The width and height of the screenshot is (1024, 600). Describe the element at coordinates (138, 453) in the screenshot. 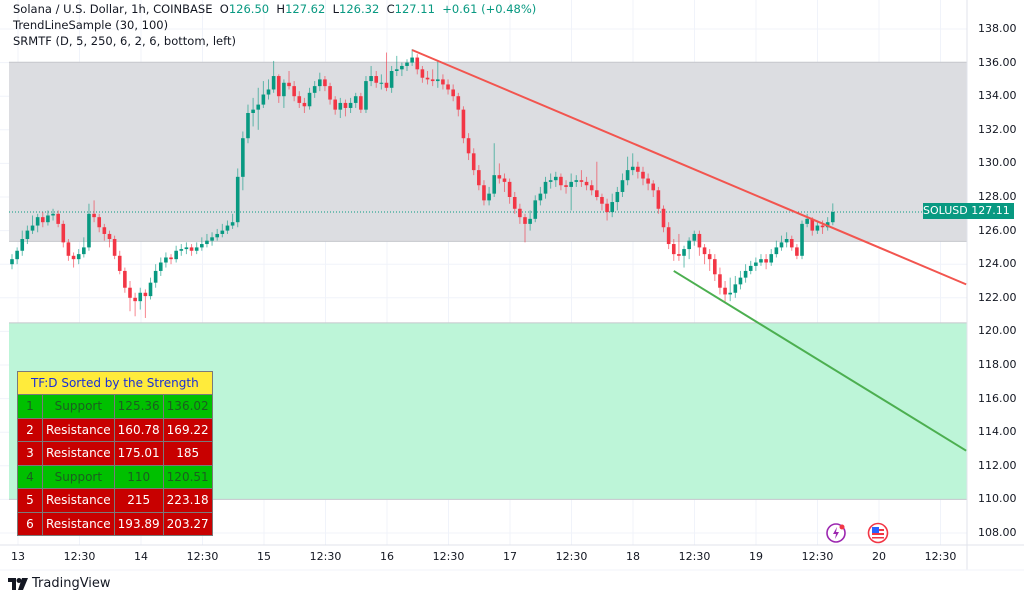

I see `zone-low: 175.01` at that location.